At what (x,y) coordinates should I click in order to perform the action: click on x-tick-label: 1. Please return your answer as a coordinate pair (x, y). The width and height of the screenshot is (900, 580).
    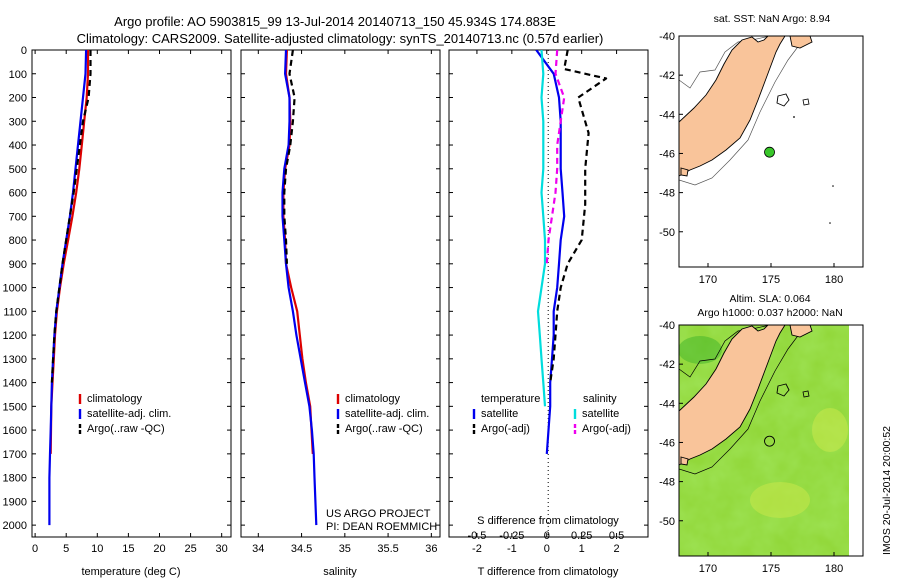
    Looking at the image, I should click on (582, 549).